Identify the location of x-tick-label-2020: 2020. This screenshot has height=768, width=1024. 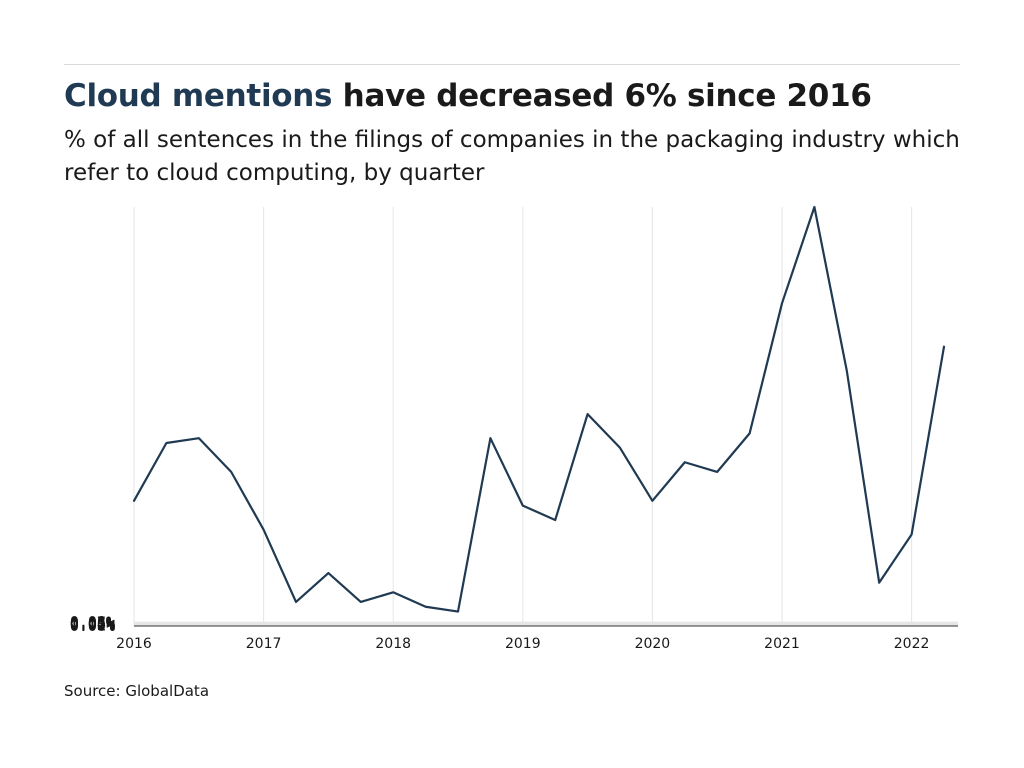
(653, 644).